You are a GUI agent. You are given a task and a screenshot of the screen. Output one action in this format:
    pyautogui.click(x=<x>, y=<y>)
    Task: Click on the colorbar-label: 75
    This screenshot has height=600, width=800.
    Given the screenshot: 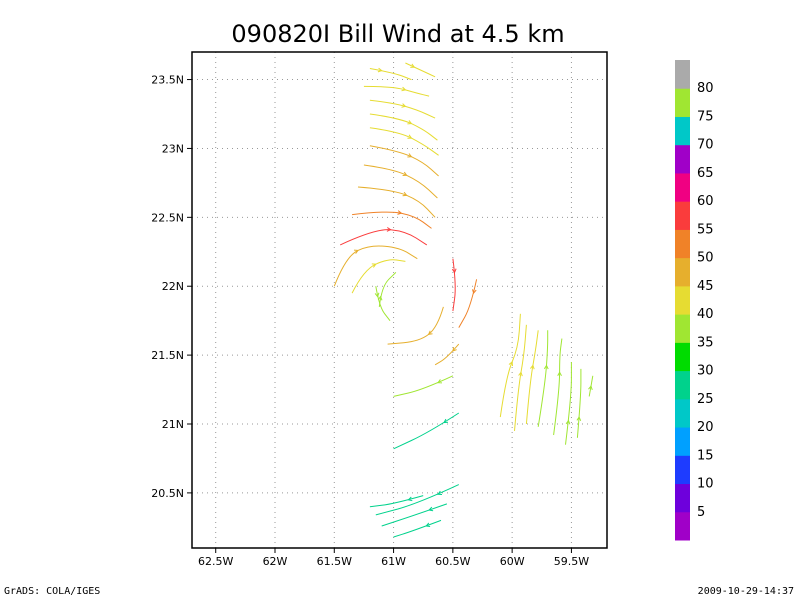 What is the action you would take?
    pyautogui.click(x=705, y=117)
    